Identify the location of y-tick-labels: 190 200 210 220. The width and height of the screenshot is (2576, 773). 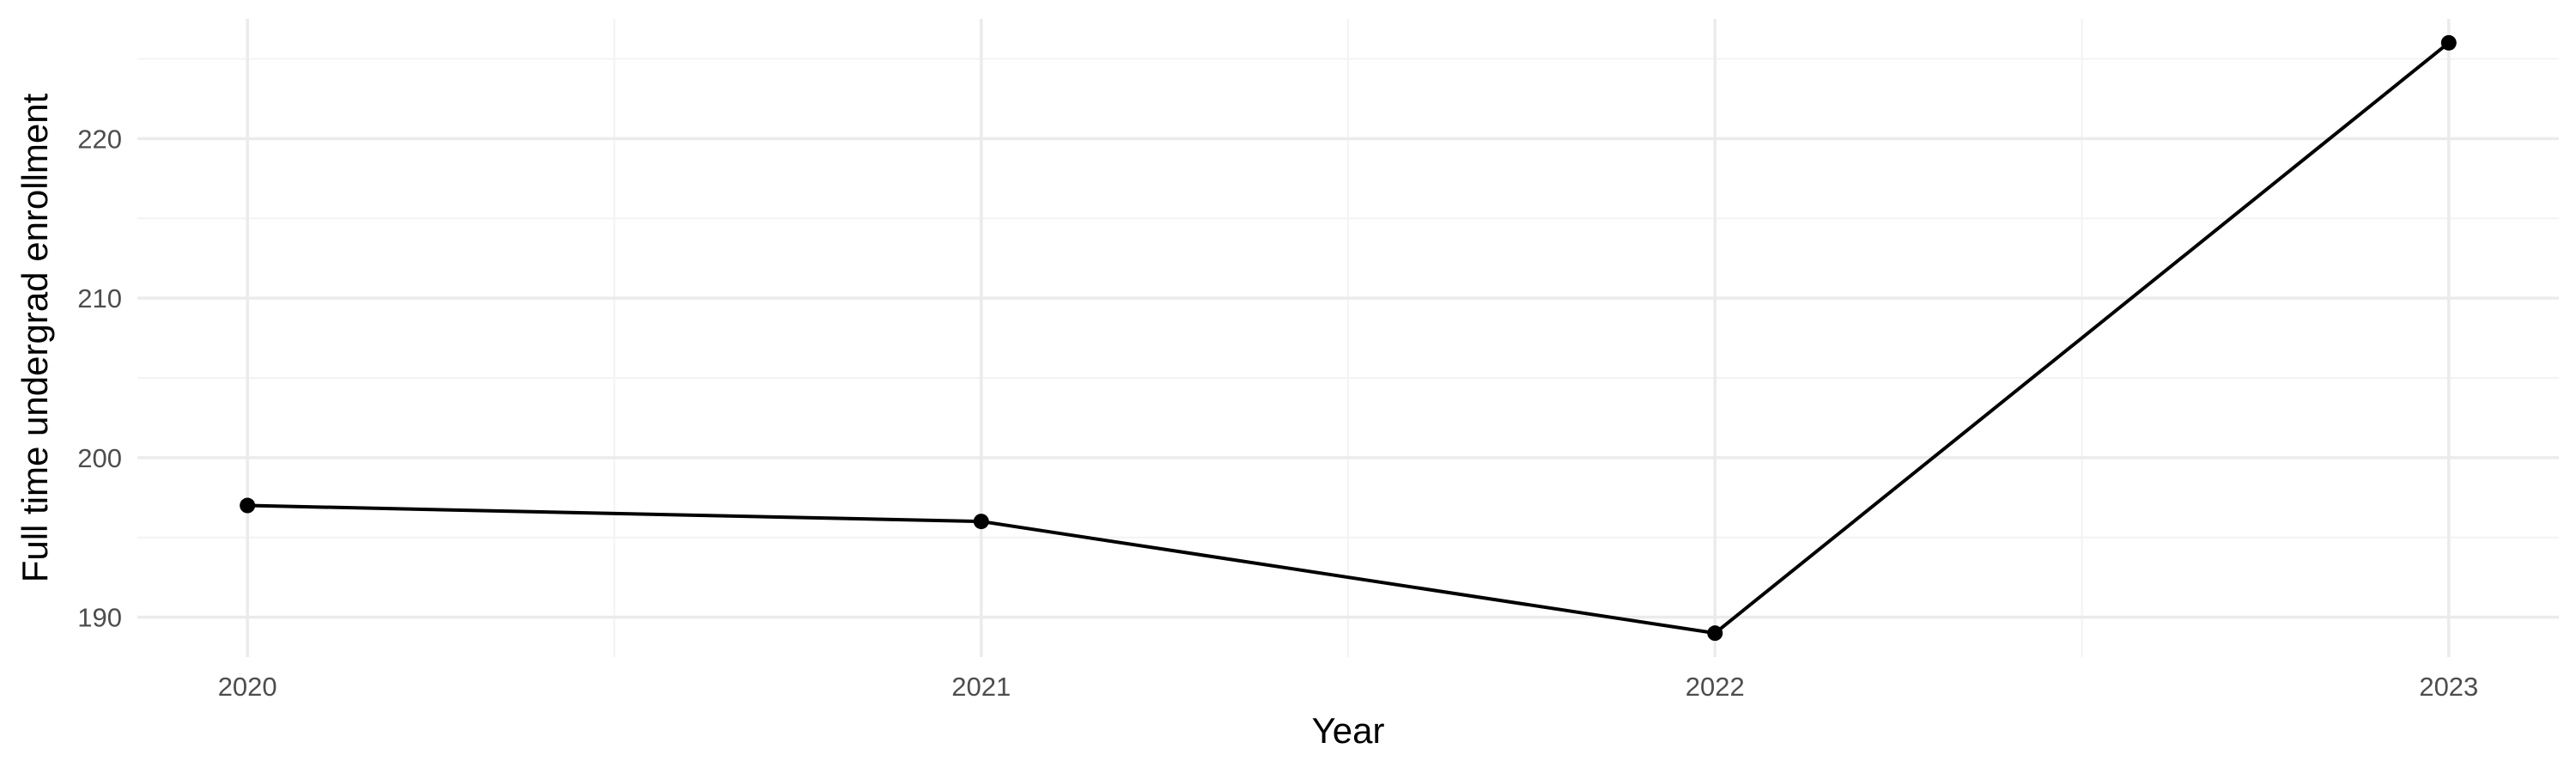
(99, 378).